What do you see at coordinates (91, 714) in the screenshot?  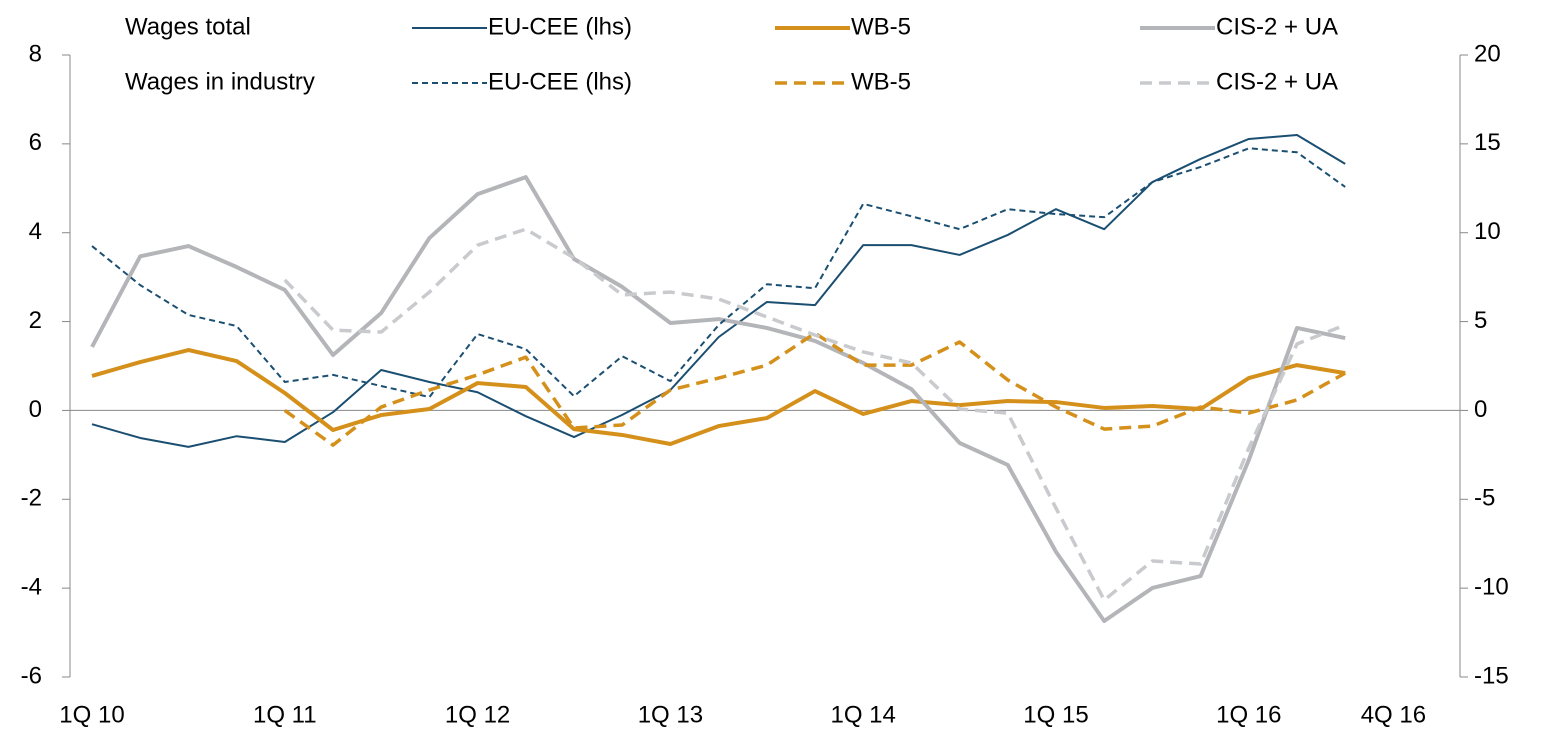 I see `x-tick-label: 1Q 10` at bounding box center [91, 714].